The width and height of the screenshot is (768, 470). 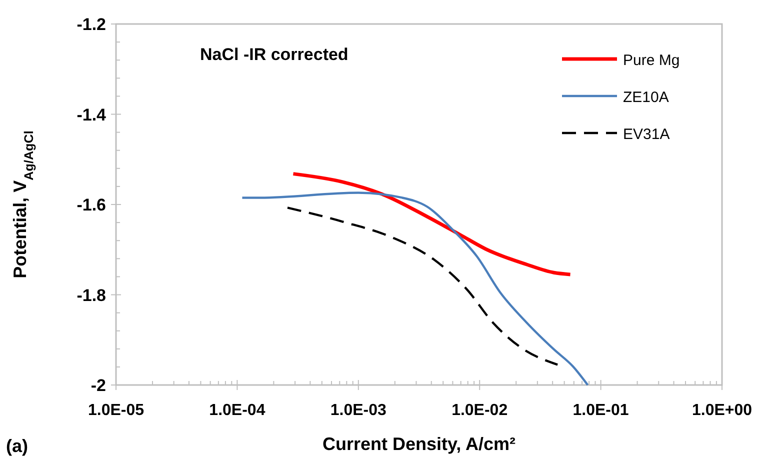 I want to click on y-tick-label: -2, so click(x=98, y=385).